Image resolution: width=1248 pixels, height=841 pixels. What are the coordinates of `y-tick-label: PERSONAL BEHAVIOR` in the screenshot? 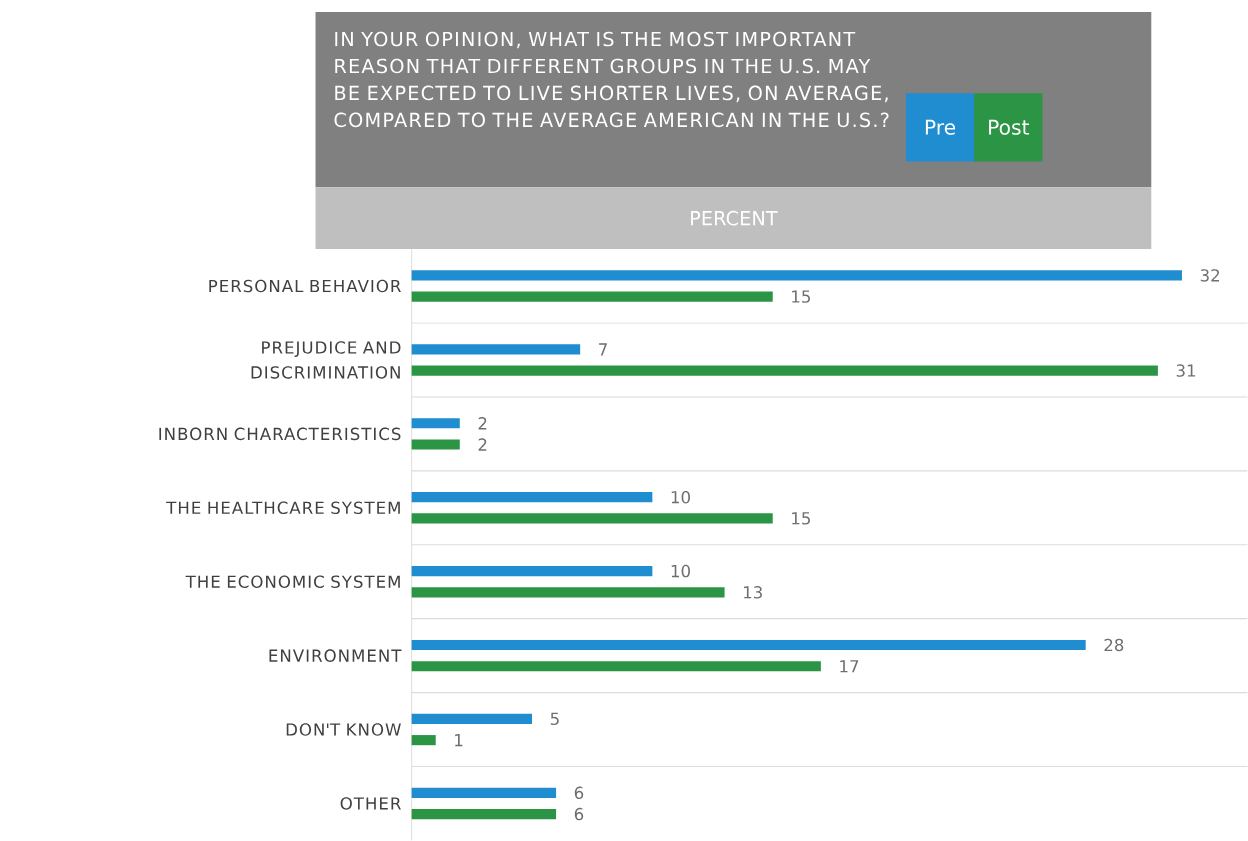 It's located at (305, 286).